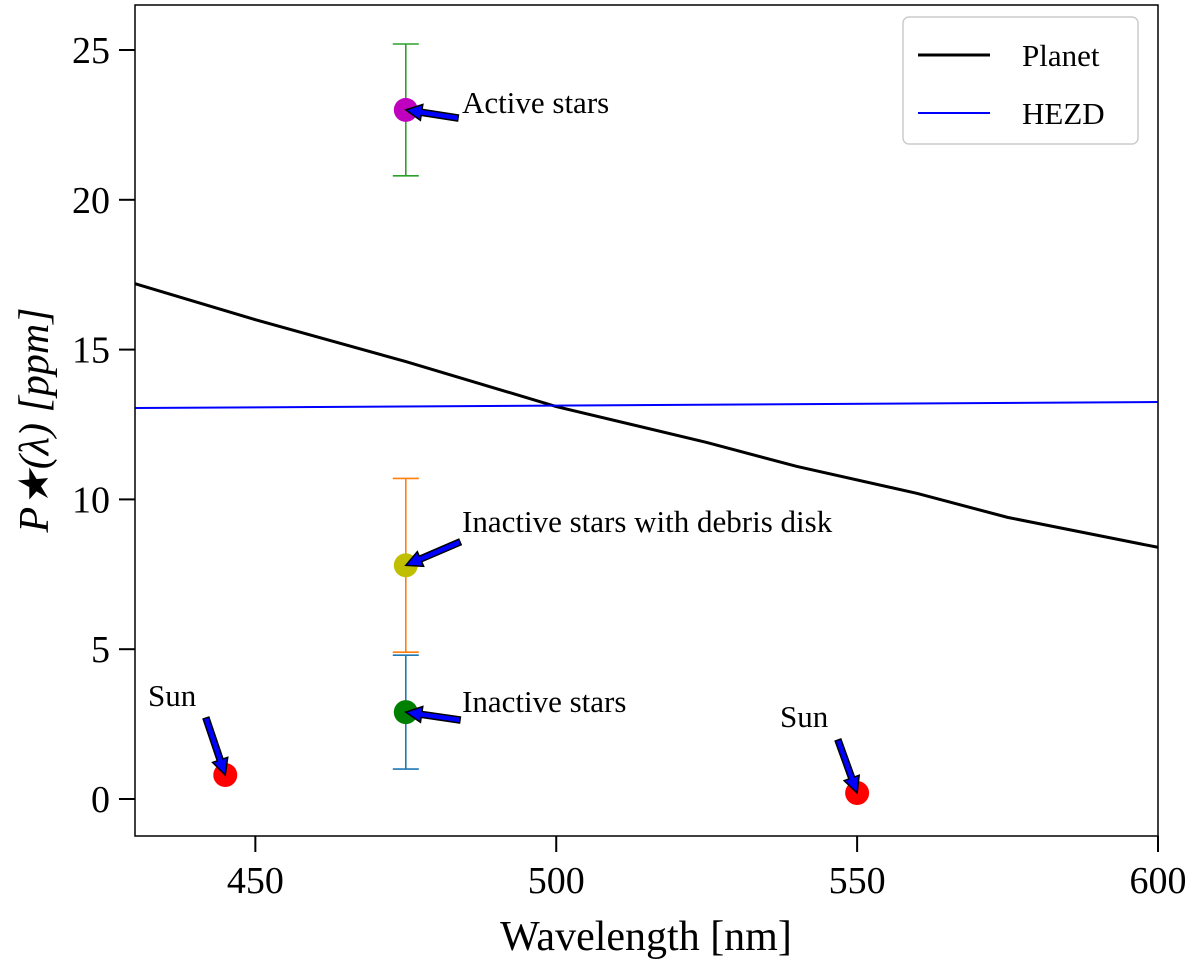 The image size is (1200, 966). I want to click on y-tick-label: 10, so click(91, 500).